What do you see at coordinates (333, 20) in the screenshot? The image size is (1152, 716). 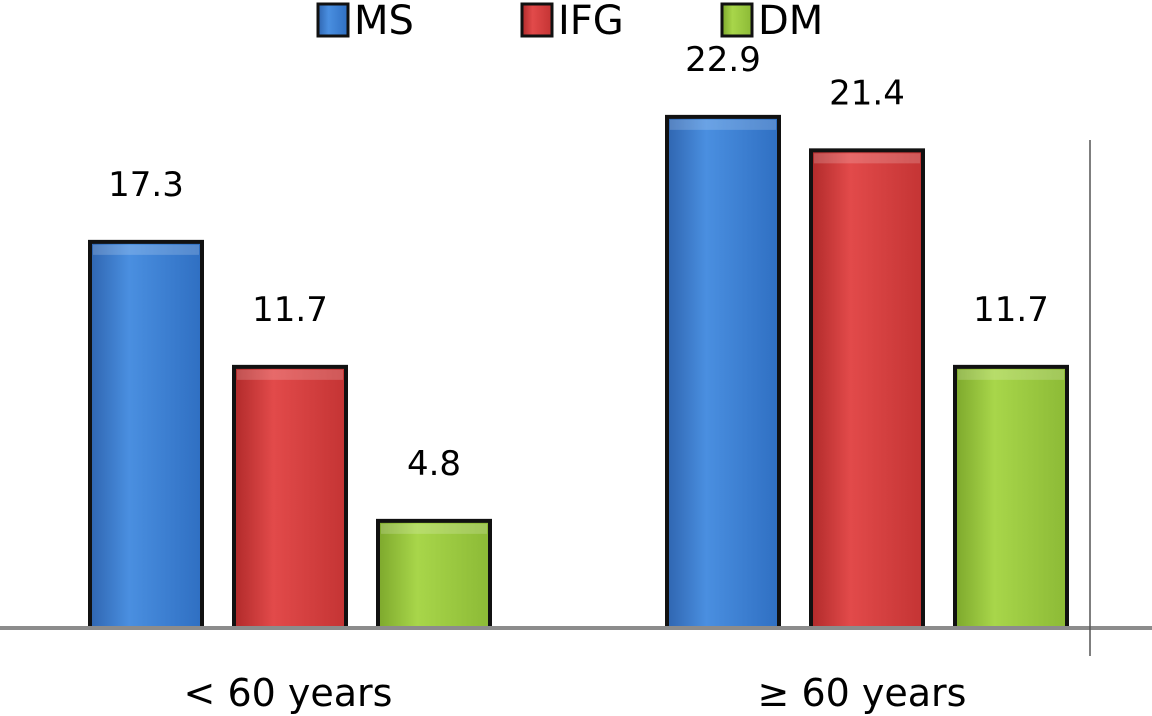 I see `legend-swatch-ms` at bounding box center [333, 20].